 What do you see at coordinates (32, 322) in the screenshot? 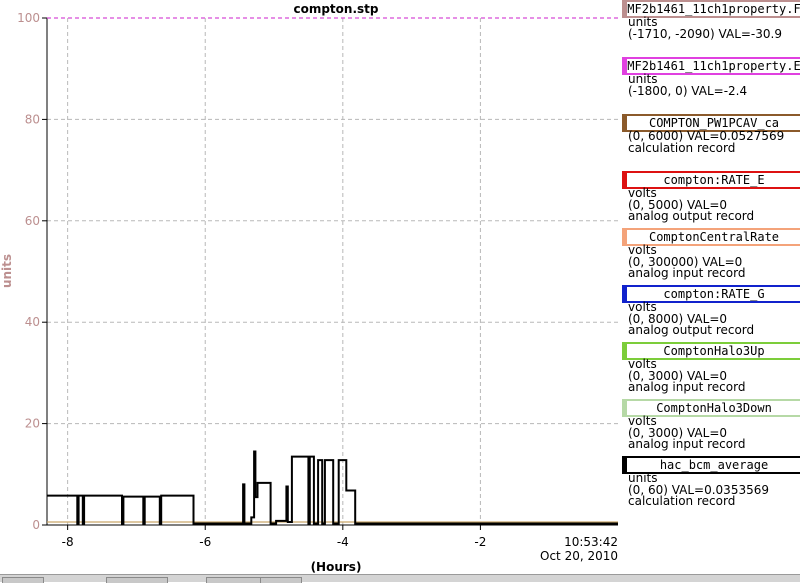
I see `y-tick-label: 40` at bounding box center [32, 322].